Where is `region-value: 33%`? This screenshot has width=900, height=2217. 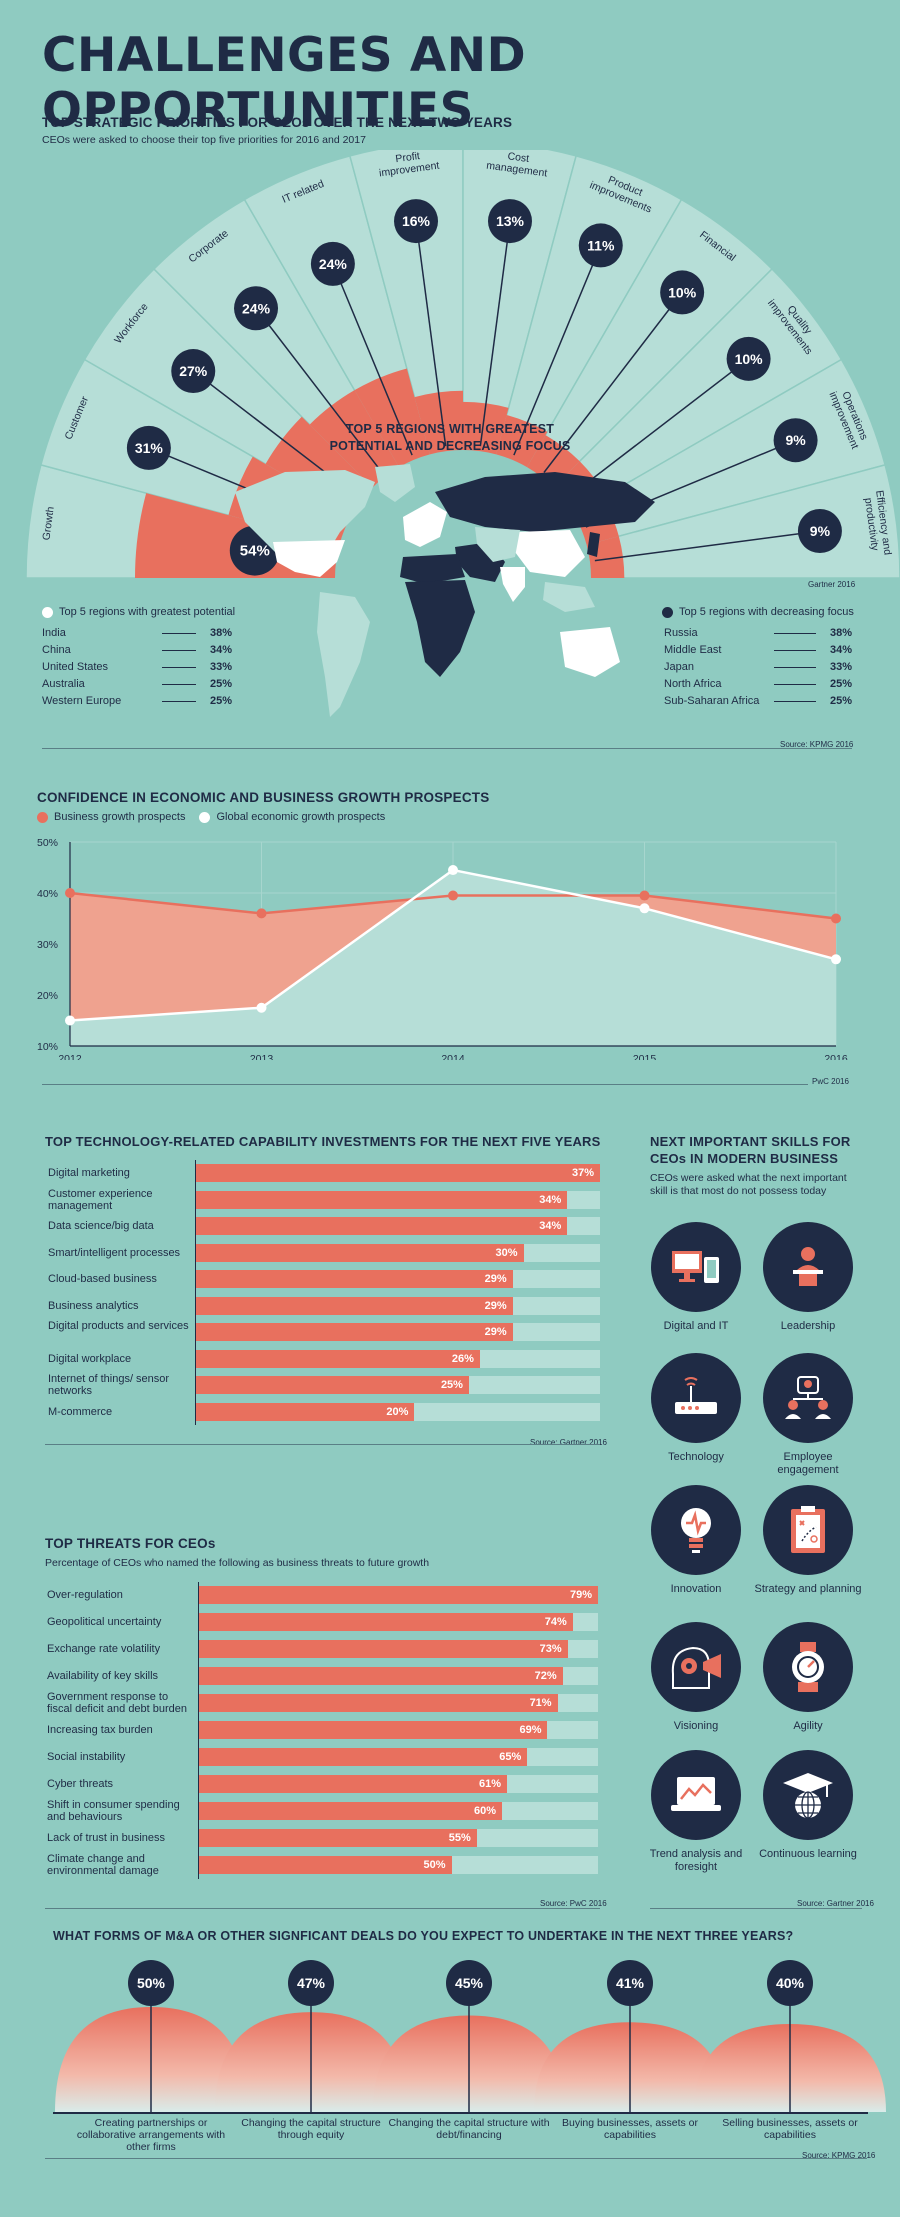
region-value: 33% is located at coordinates (840, 666).